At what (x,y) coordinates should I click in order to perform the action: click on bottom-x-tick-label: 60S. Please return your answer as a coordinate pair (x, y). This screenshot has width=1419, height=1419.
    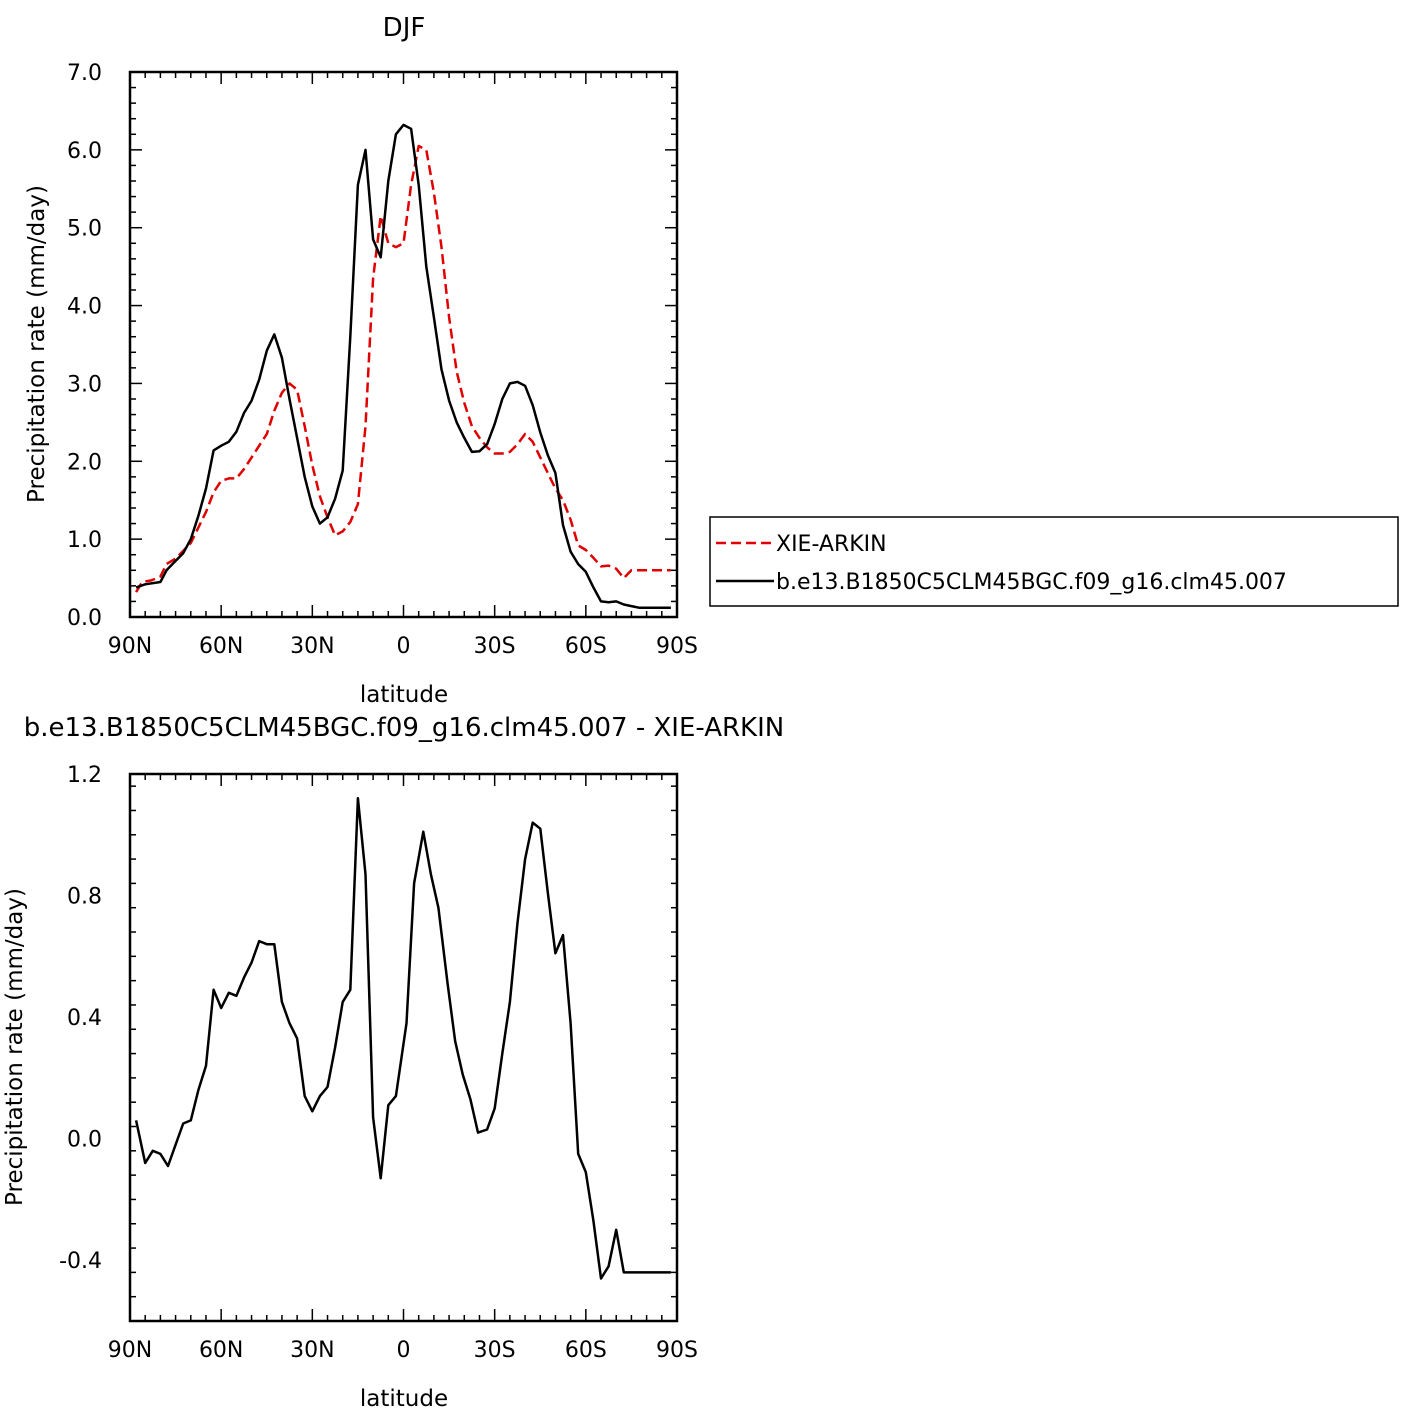
    Looking at the image, I should click on (586, 1350).